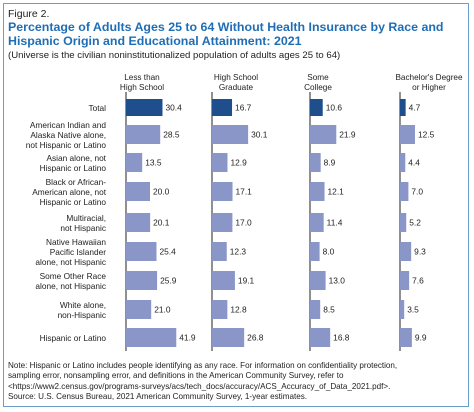  I want to click on bar-value-label: 12.5, so click(426, 135).